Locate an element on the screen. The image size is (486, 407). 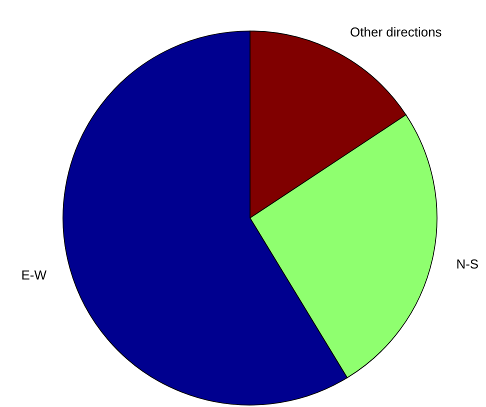
slice-label: N-S is located at coordinates (467, 264).